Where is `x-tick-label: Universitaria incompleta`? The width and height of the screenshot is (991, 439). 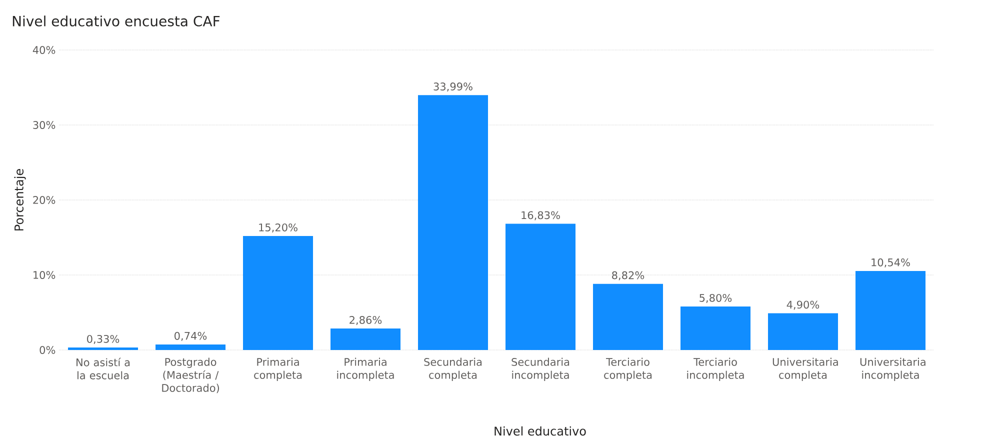 x-tick-label: Universitaria incompleta is located at coordinates (893, 369).